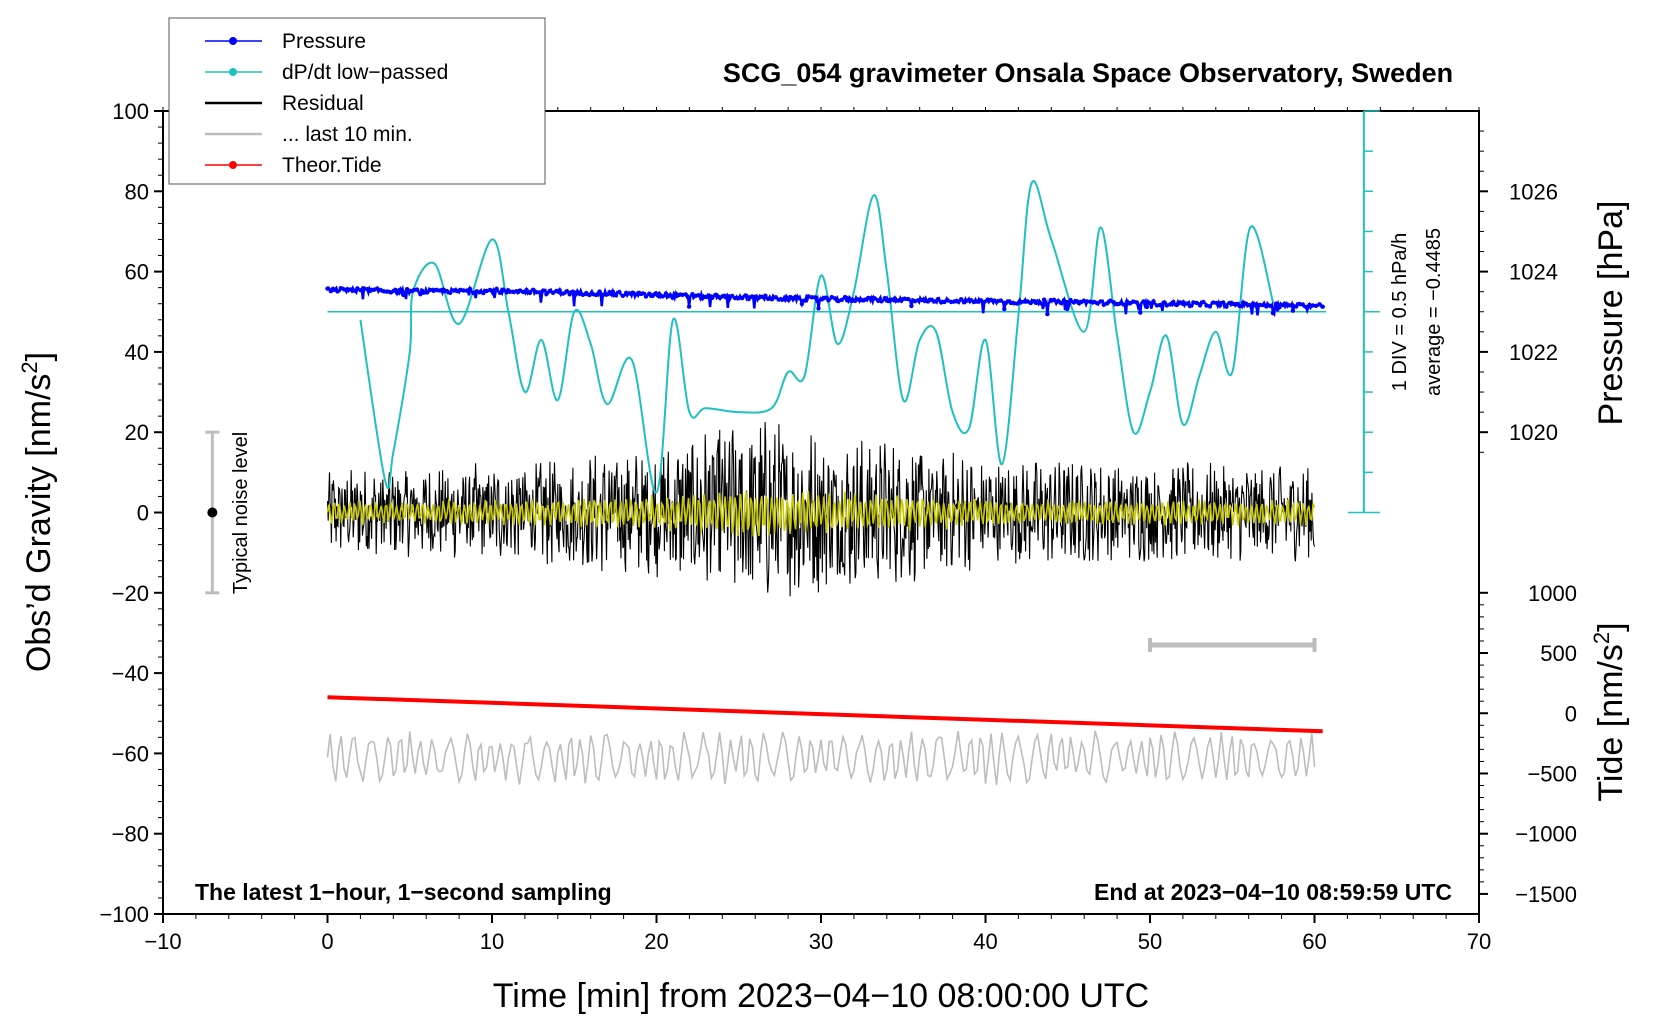 The height and width of the screenshot is (1020, 1660). Describe the element at coordinates (162, 941) in the screenshot. I see `x-tick-label: −10` at that location.